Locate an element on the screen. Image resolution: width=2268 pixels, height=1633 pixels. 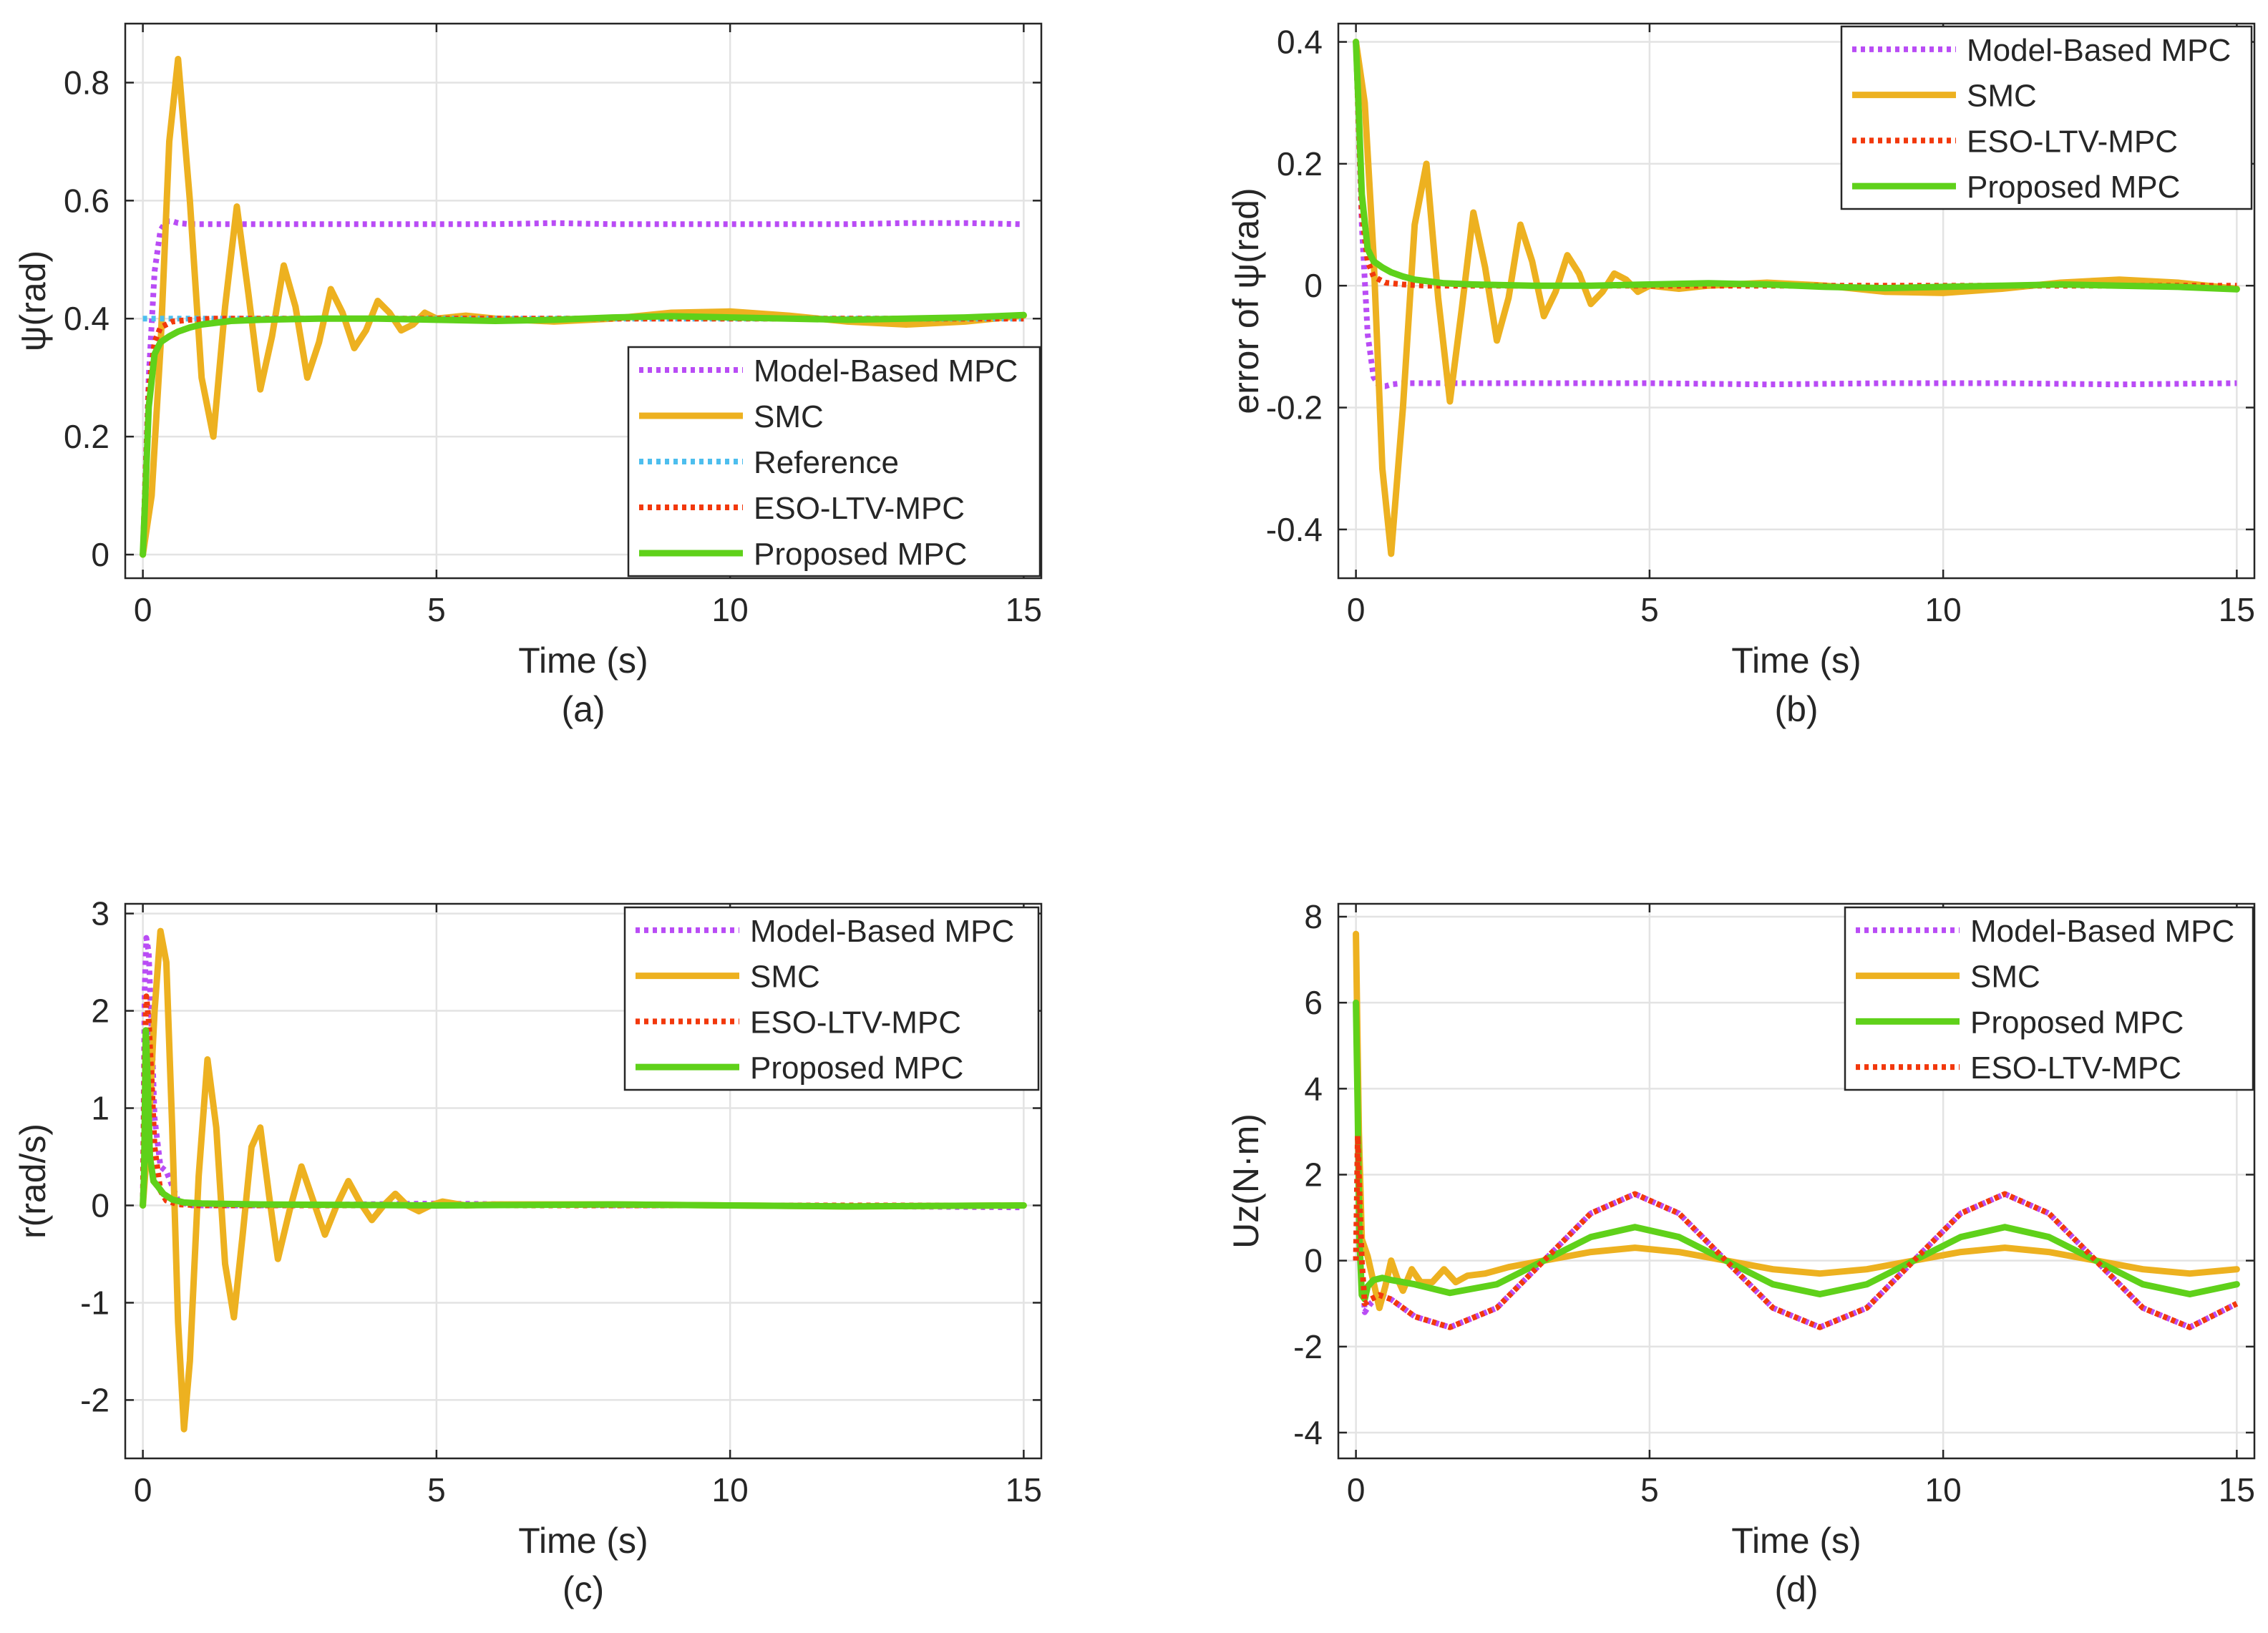
y-tick-label: 6 is located at coordinates (1313, 1003).